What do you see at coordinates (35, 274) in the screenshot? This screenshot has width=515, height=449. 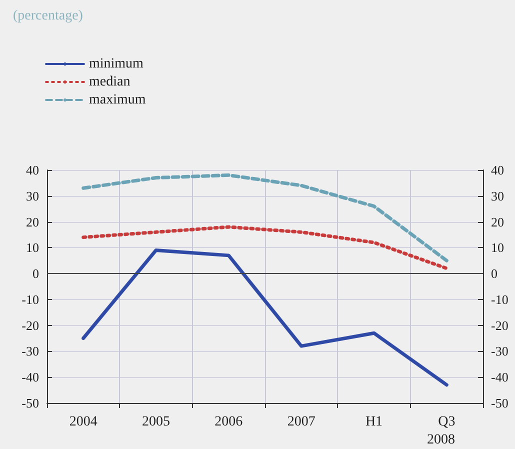 I see `y-tick-label: 0` at bounding box center [35, 274].